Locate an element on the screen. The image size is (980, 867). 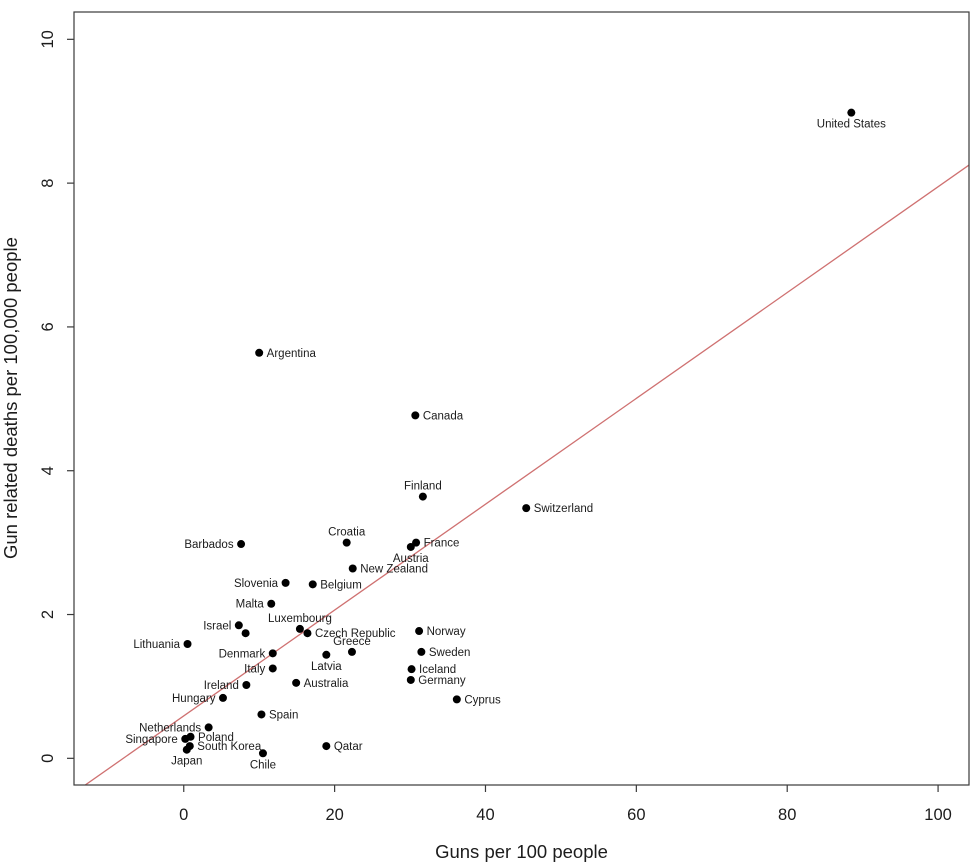
point-label-united-states: United States is located at coordinates (851, 125).